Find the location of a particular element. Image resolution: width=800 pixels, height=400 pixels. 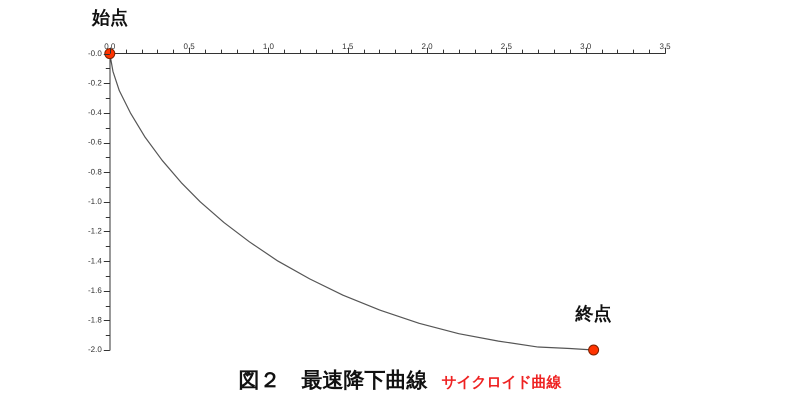

y-tick-label: -1.2 is located at coordinates (95, 231).